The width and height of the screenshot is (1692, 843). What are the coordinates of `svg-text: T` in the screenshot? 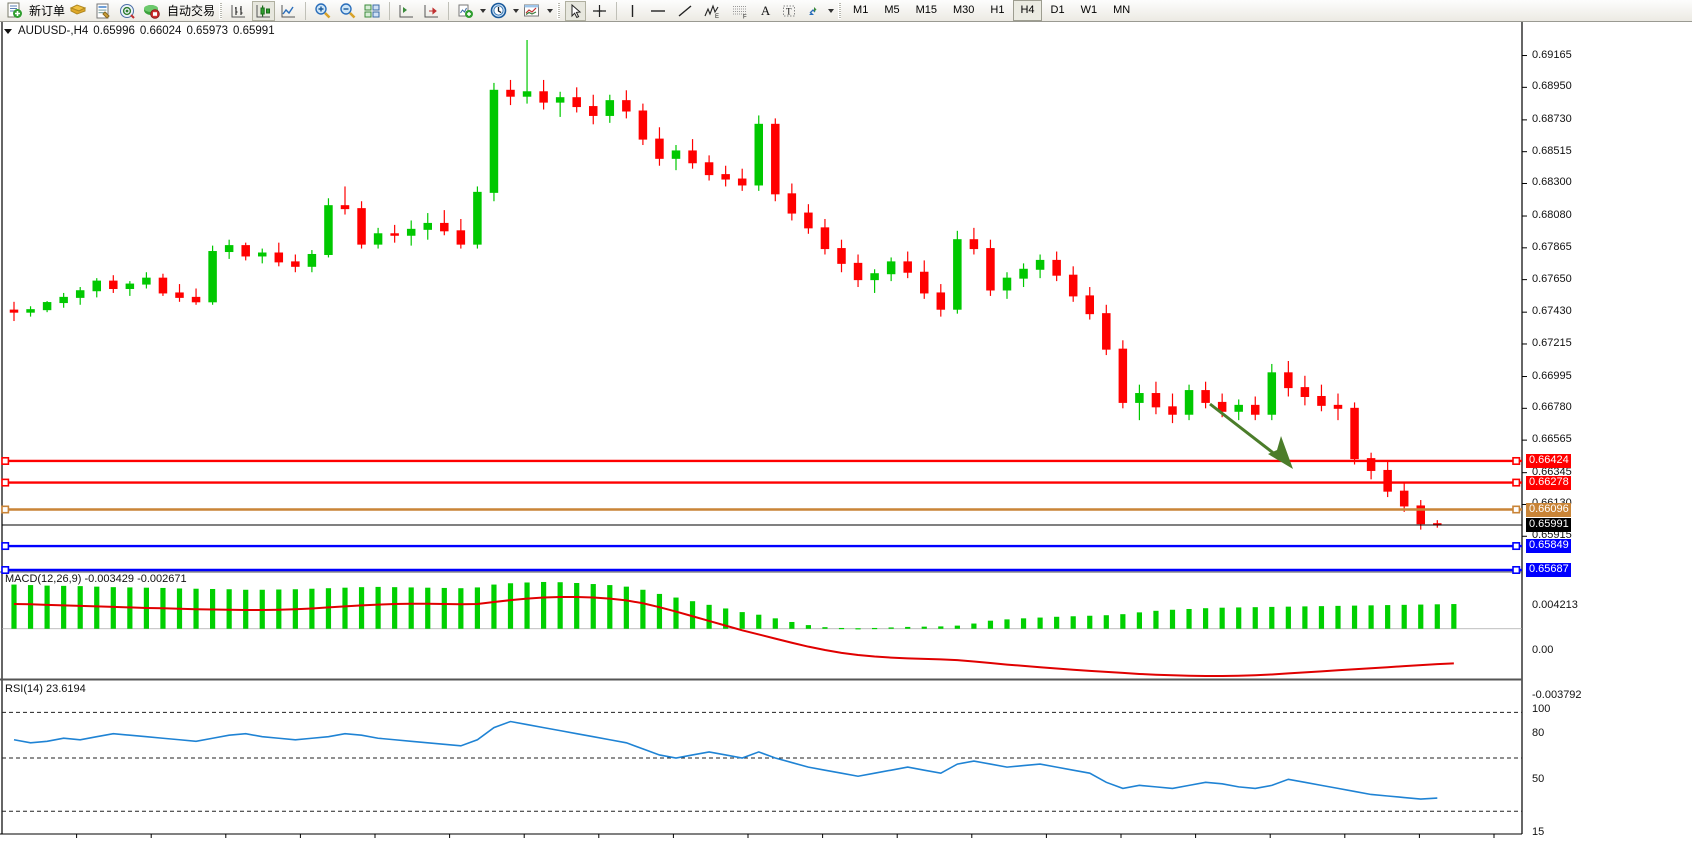 It's located at (789, 11).